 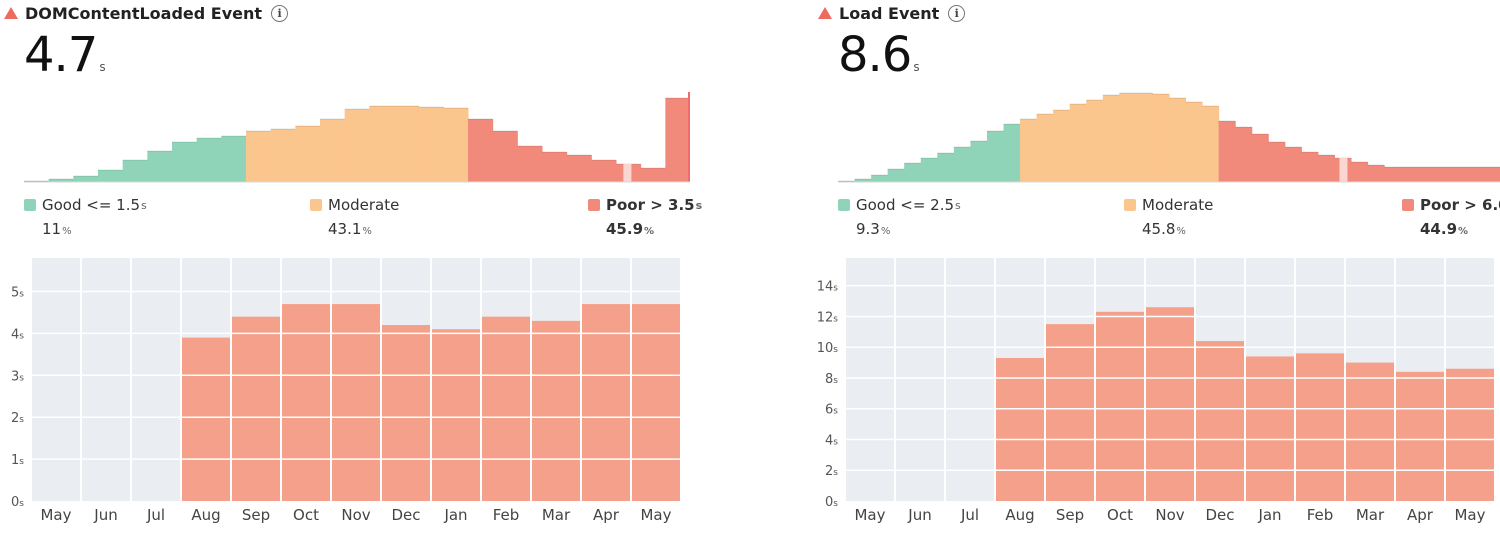 What do you see at coordinates (85, 217) in the screenshot?
I see `legend-good: Good <= 1.5 s 11%` at bounding box center [85, 217].